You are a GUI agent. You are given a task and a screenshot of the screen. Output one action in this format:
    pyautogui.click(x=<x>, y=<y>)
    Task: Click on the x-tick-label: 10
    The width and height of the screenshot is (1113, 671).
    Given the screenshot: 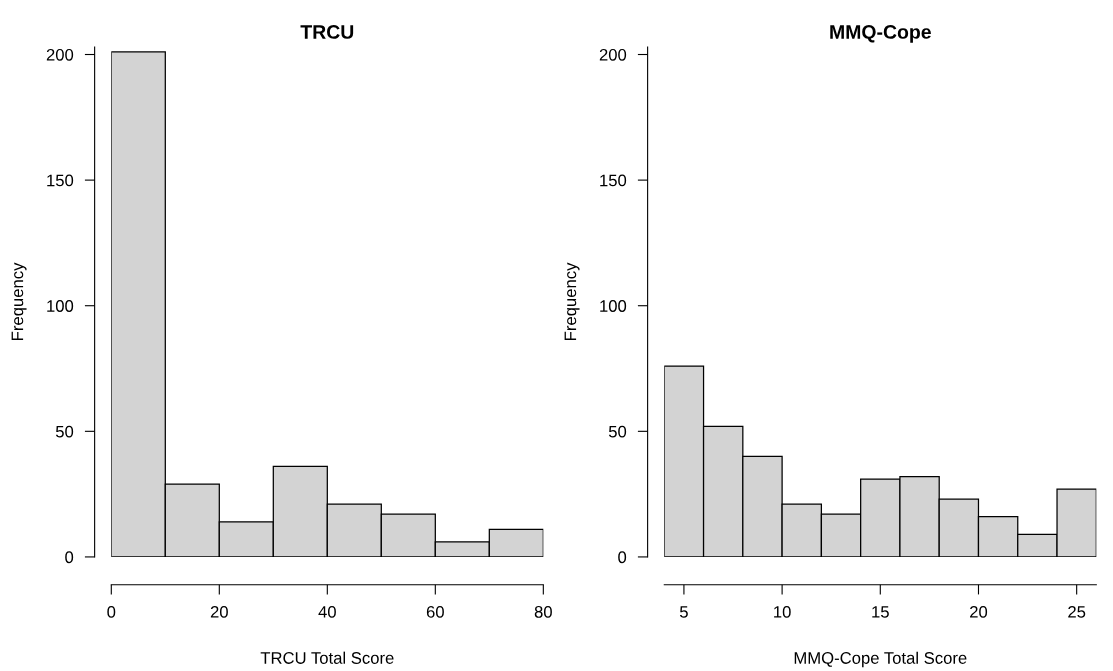 What is the action you would take?
    pyautogui.click(x=782, y=611)
    